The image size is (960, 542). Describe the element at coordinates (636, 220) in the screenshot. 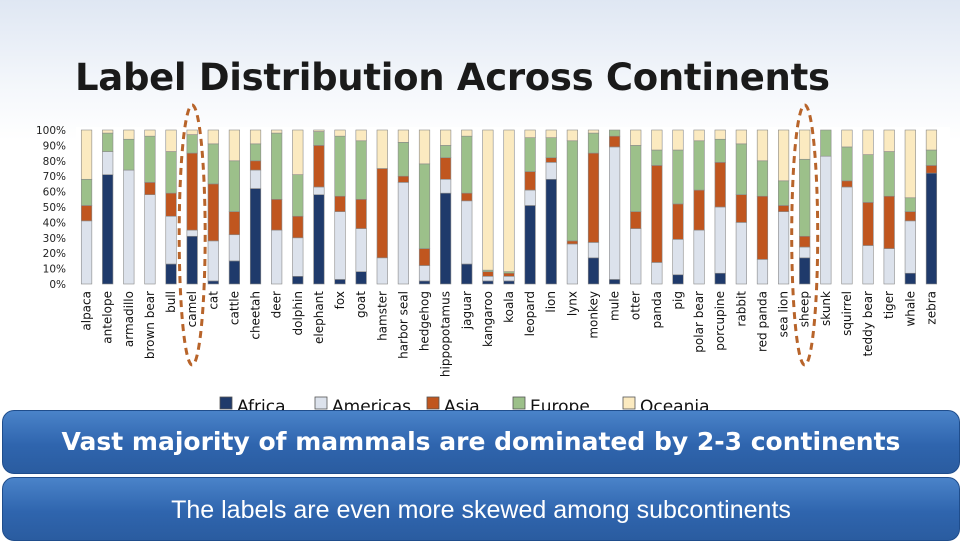

I see `bar-otter-asia` at that location.